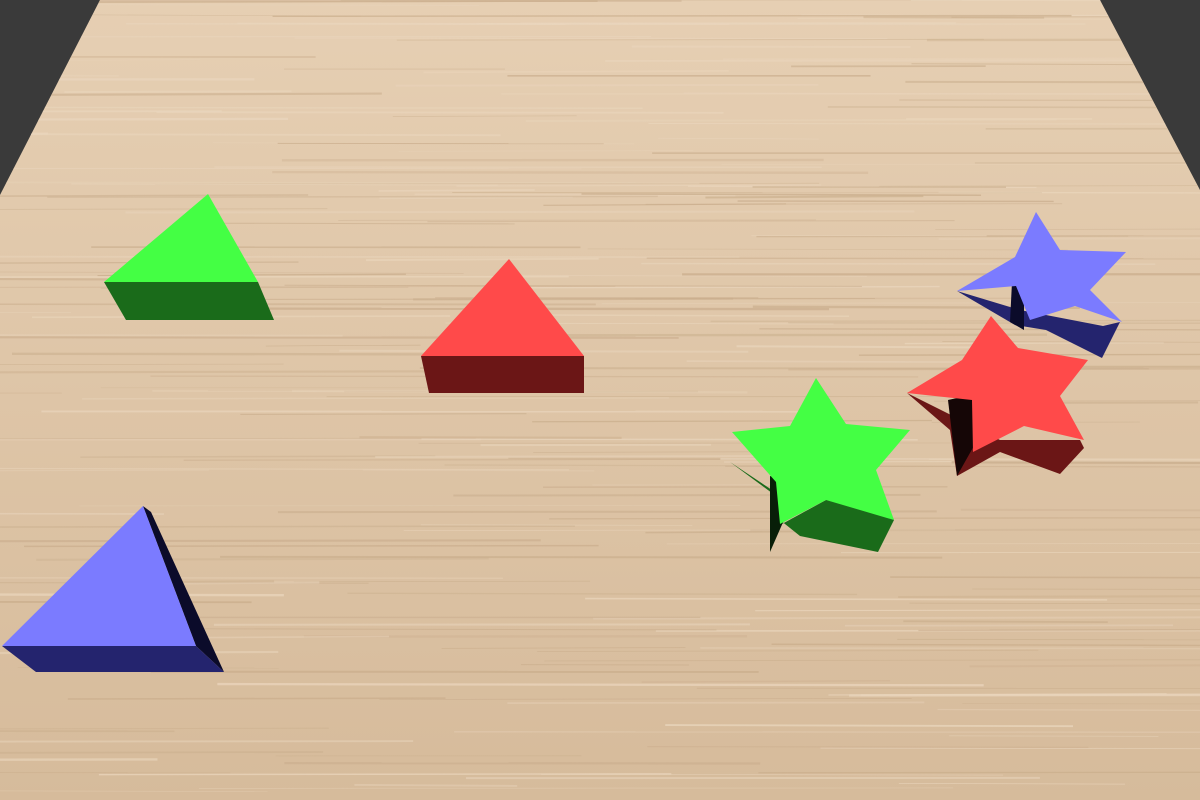 The image size is (1200, 800). What do you see at coordinates (113, 589) in the screenshot?
I see `blue-triangle` at bounding box center [113, 589].